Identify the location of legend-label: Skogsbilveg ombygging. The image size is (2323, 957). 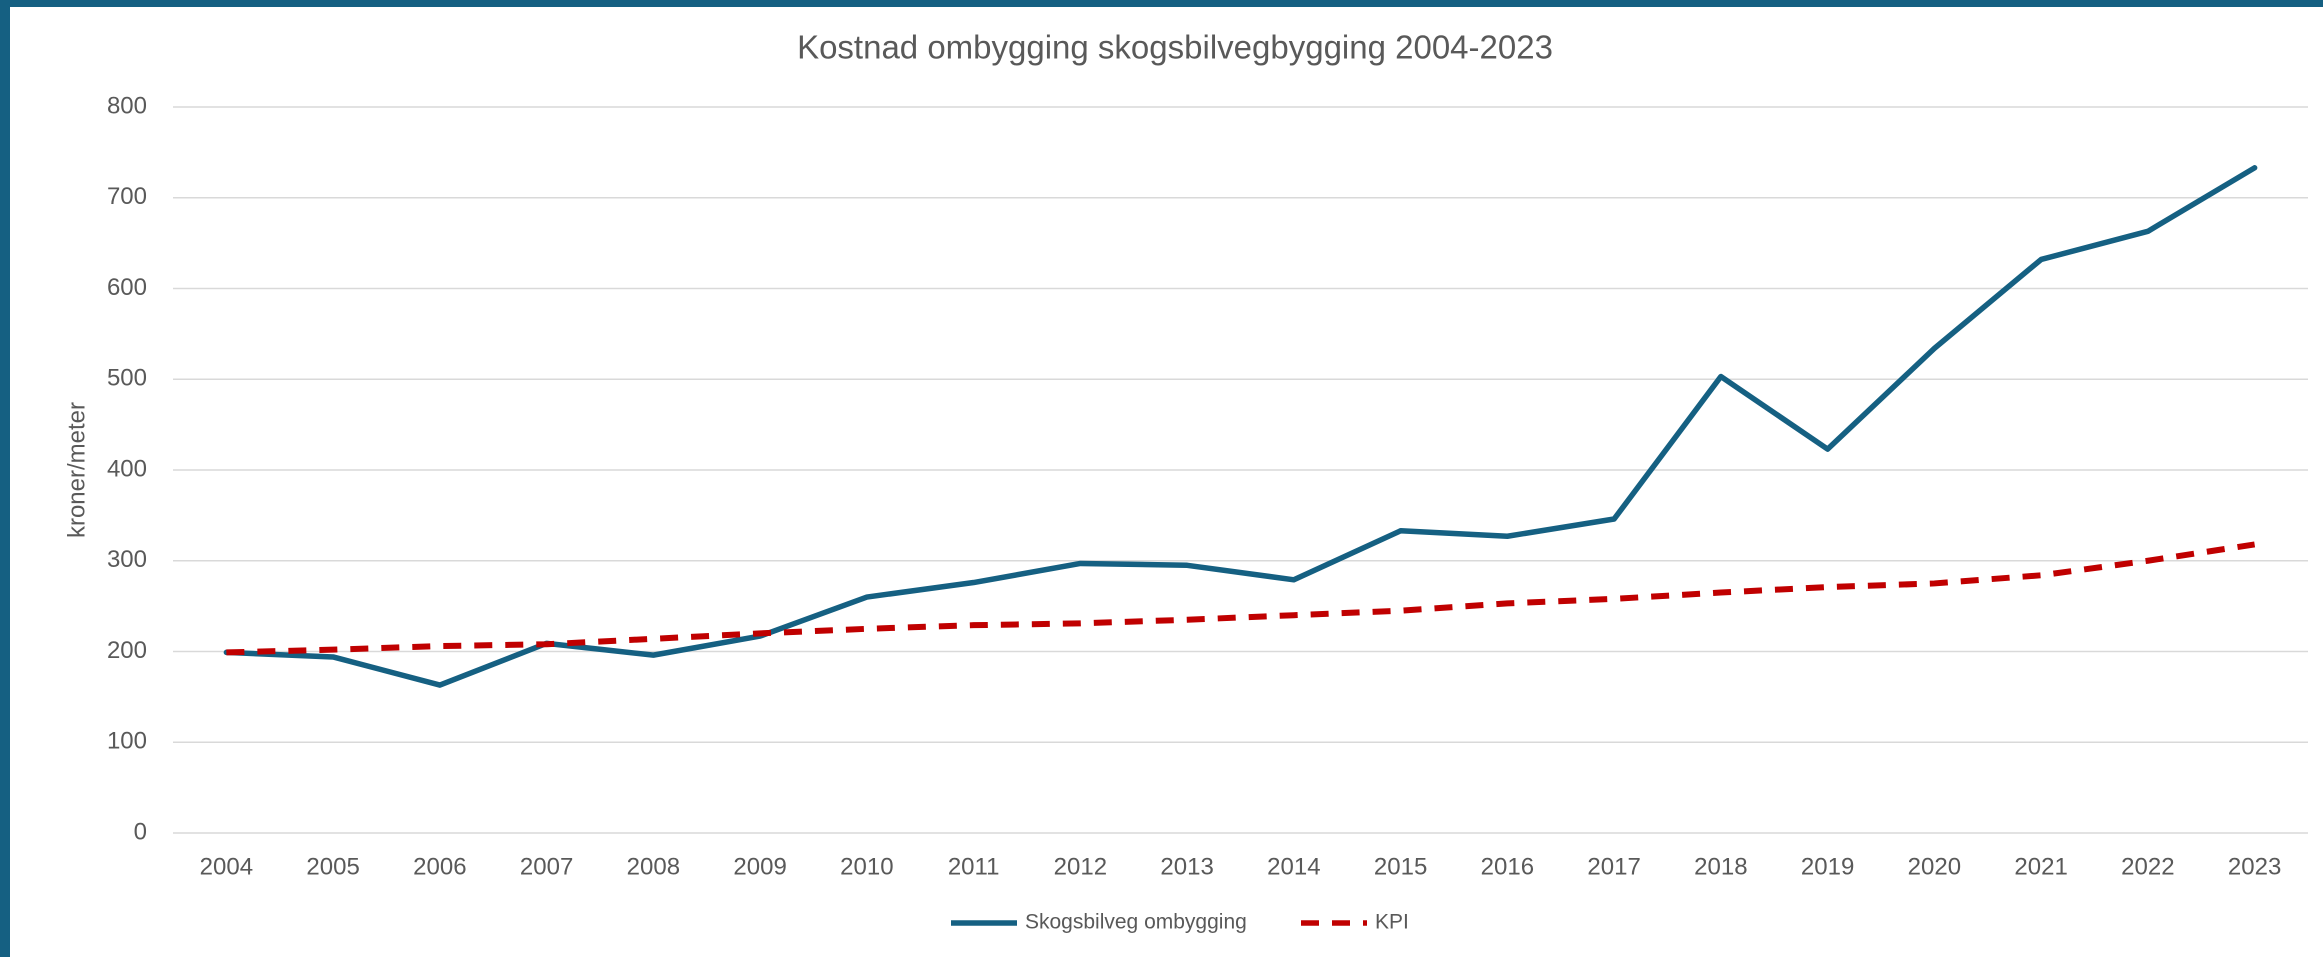
(1136, 922).